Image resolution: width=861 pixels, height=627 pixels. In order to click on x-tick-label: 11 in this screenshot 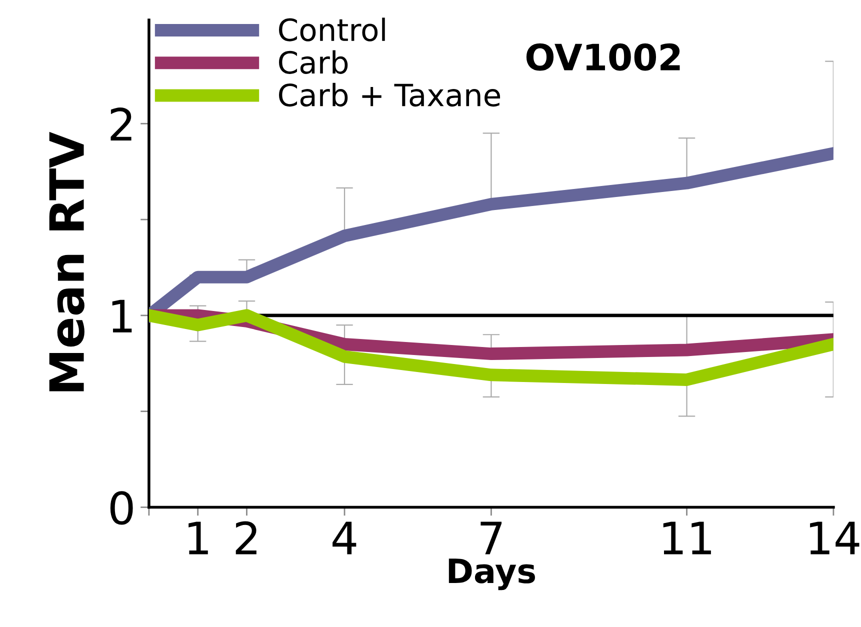, I will do `click(687, 538)`.